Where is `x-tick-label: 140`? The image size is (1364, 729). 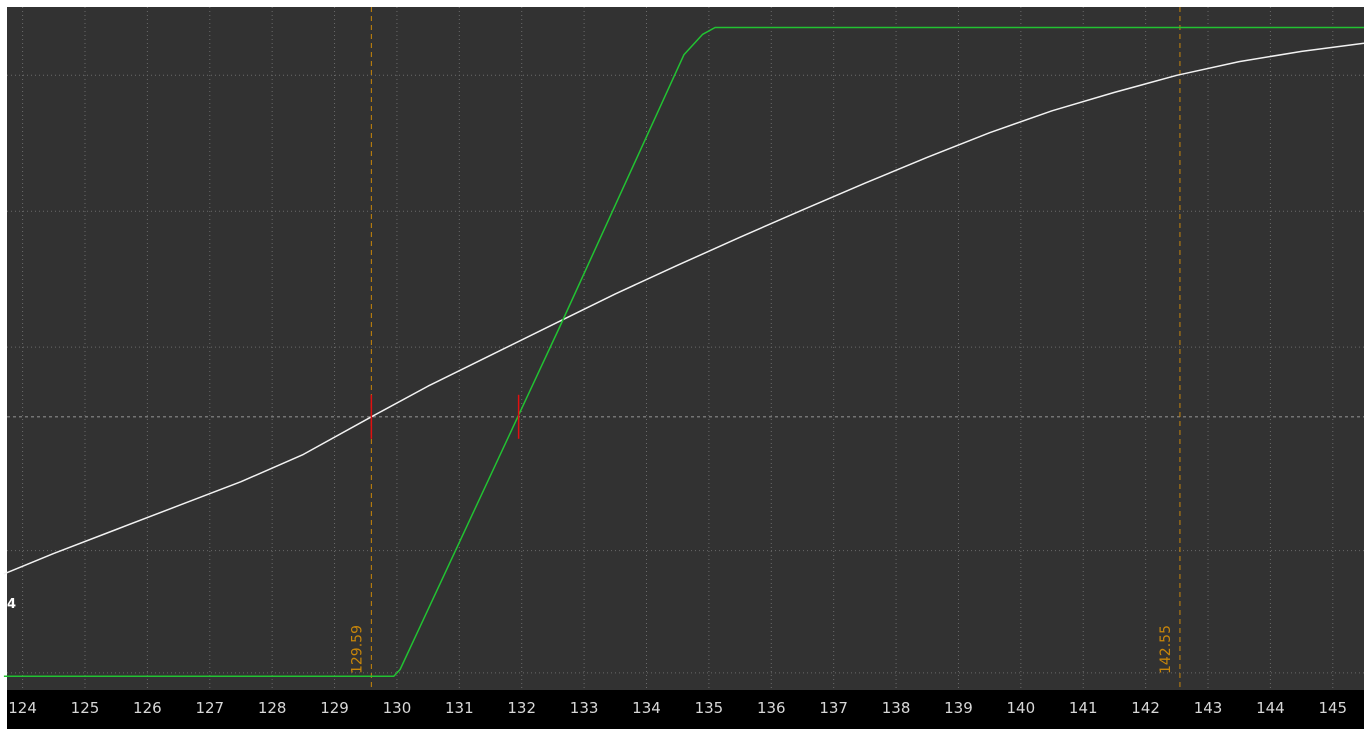
x-tick-label: 140 is located at coordinates (1021, 708).